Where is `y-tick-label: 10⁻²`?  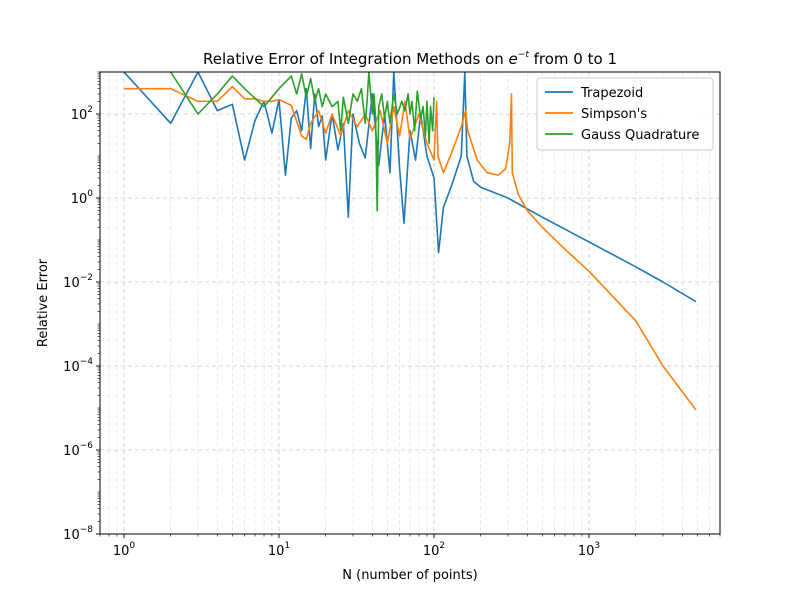 y-tick-label: 10⁻² is located at coordinates (78, 282).